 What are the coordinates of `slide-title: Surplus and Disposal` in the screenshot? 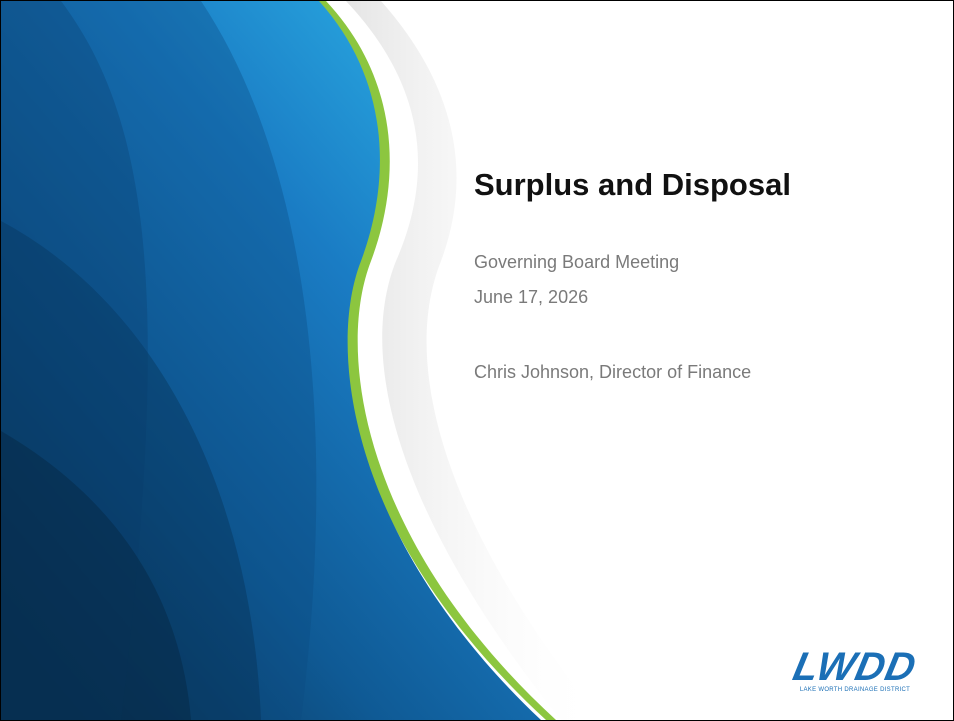 It's located at (632, 184).